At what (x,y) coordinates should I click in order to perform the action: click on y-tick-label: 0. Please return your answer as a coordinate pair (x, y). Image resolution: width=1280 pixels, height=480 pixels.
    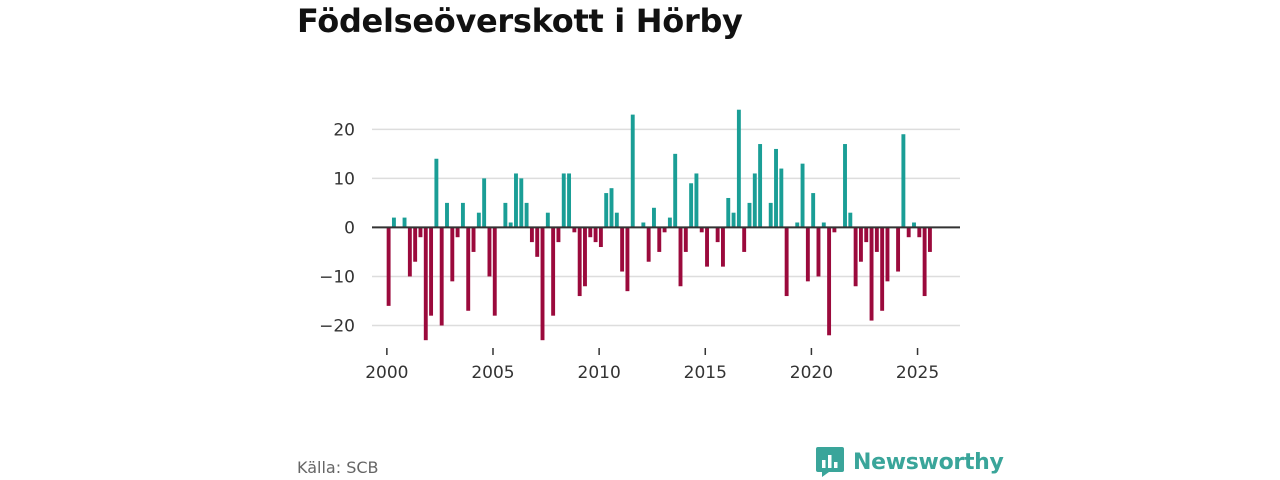
    Looking at the image, I should click on (349, 228).